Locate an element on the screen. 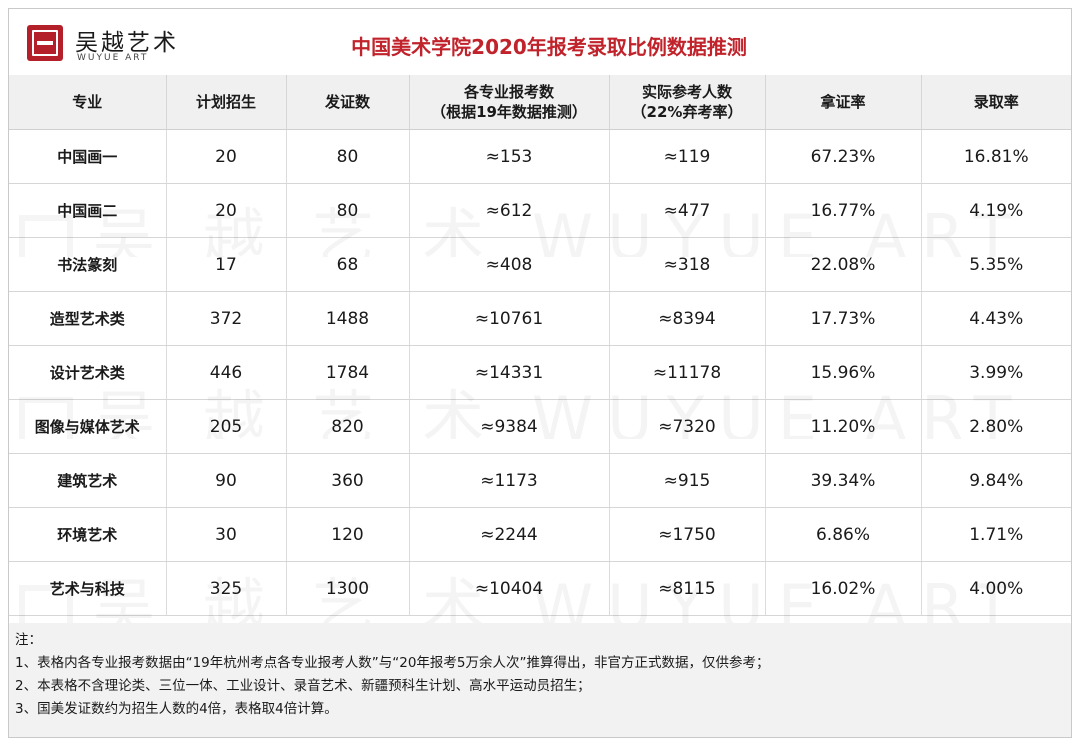  header: 吴越艺术 WUYUE ART 中国美术学院2020年报考录取比例数据推测 is located at coordinates (540, 42).